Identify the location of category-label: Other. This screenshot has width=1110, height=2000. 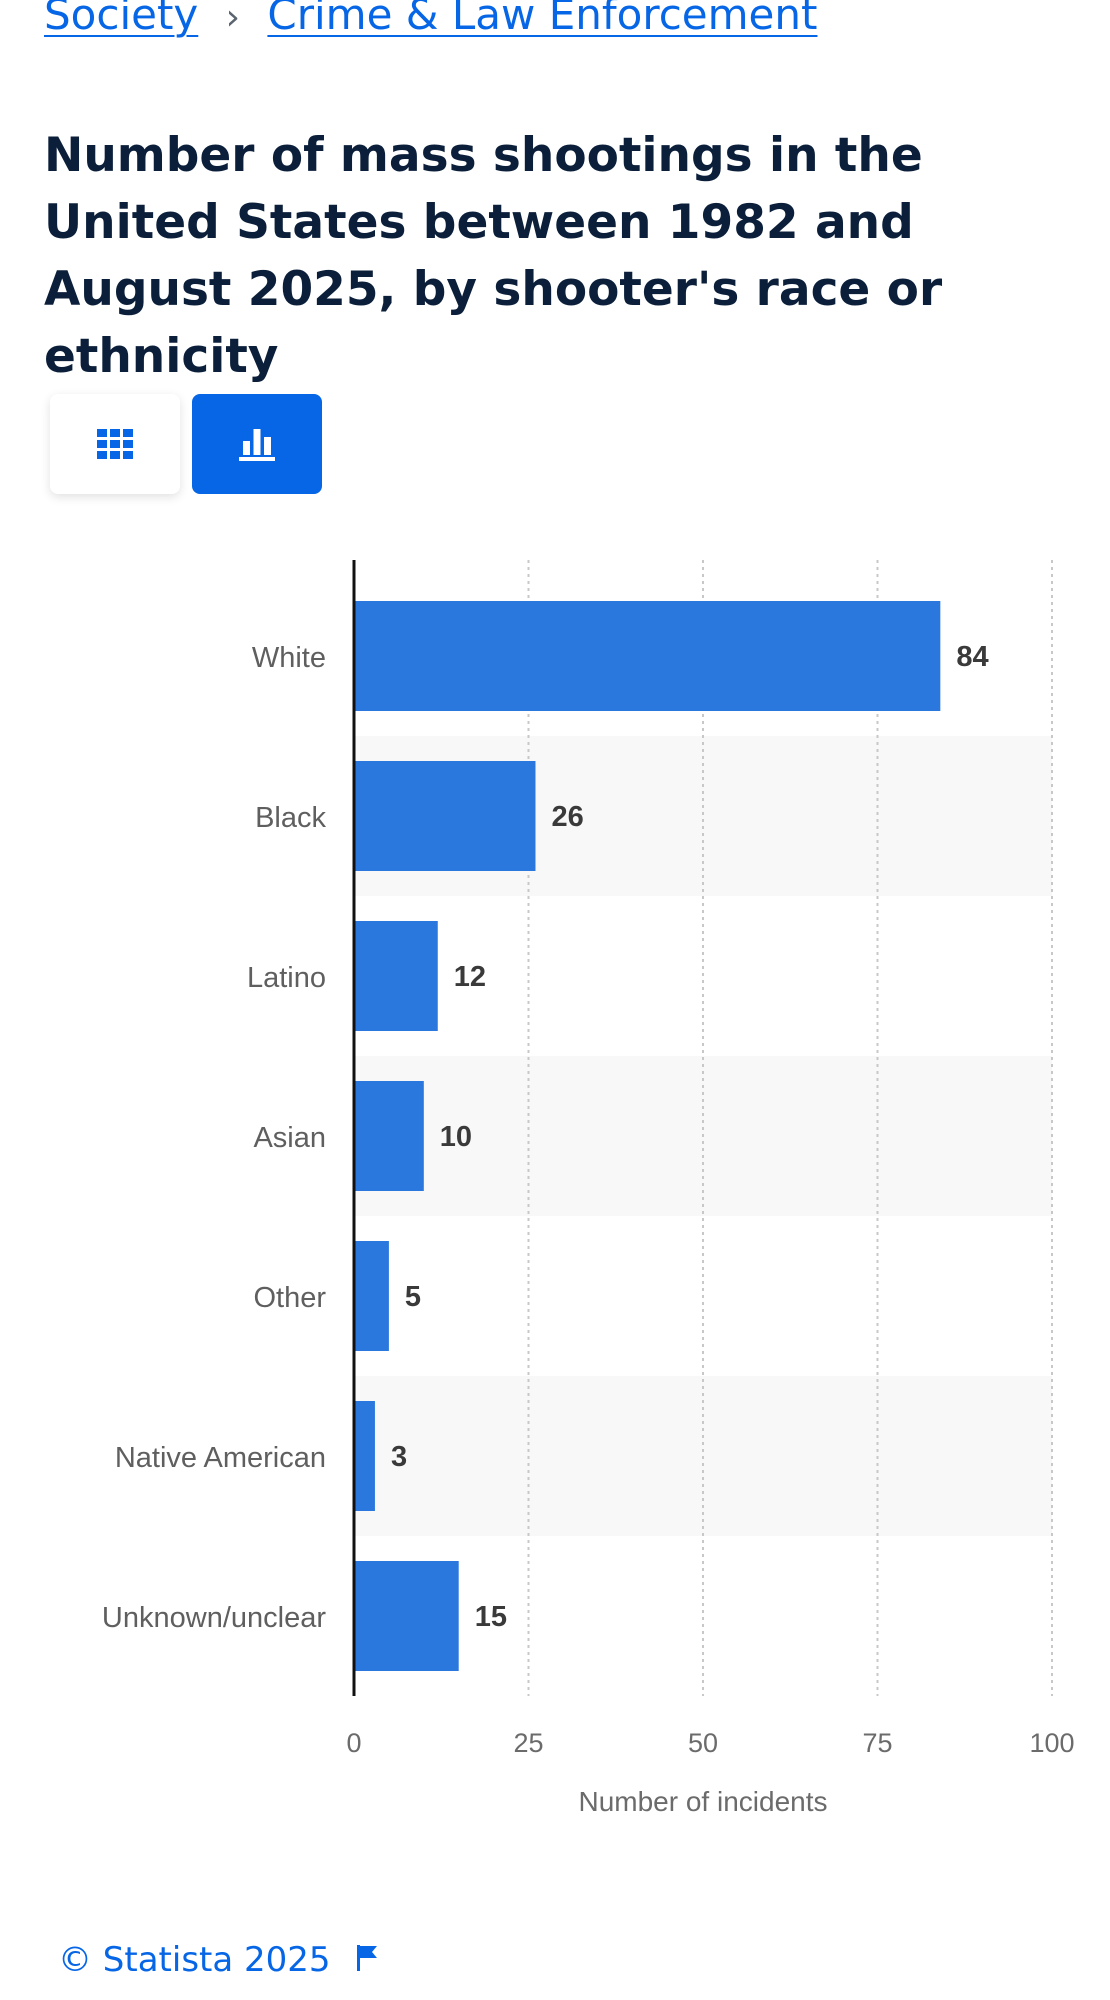
(289, 1298).